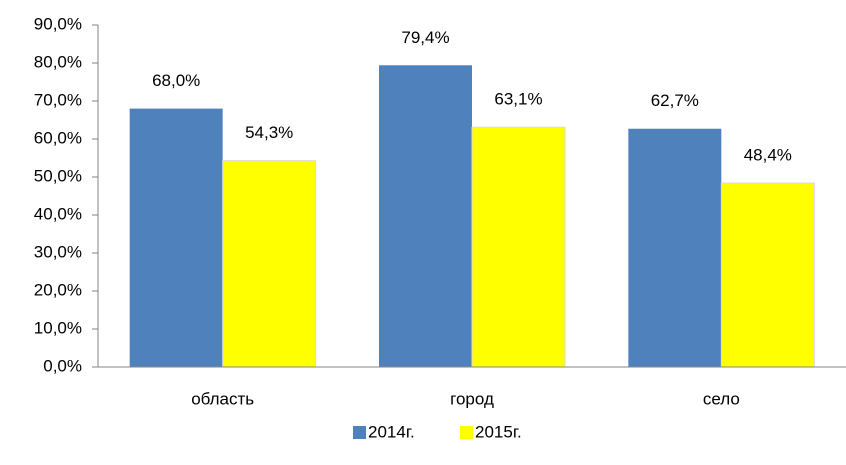  What do you see at coordinates (58, 213) in the screenshot?
I see `y-tick-label: 40,0%` at bounding box center [58, 213].